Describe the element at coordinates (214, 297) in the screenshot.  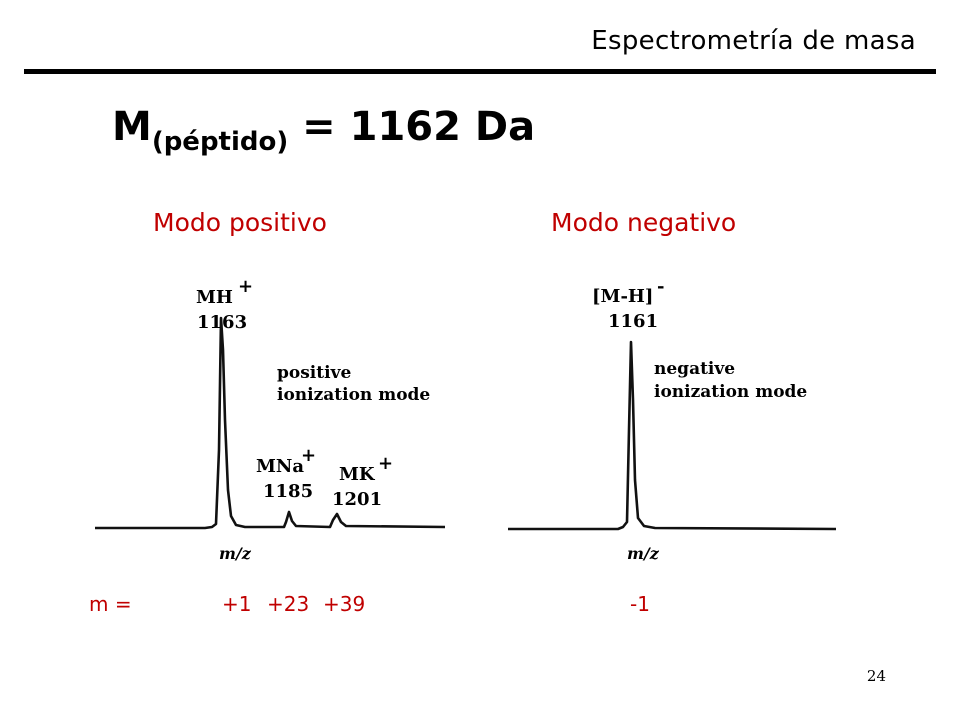
I see `peak-label-mh: MH` at that location.